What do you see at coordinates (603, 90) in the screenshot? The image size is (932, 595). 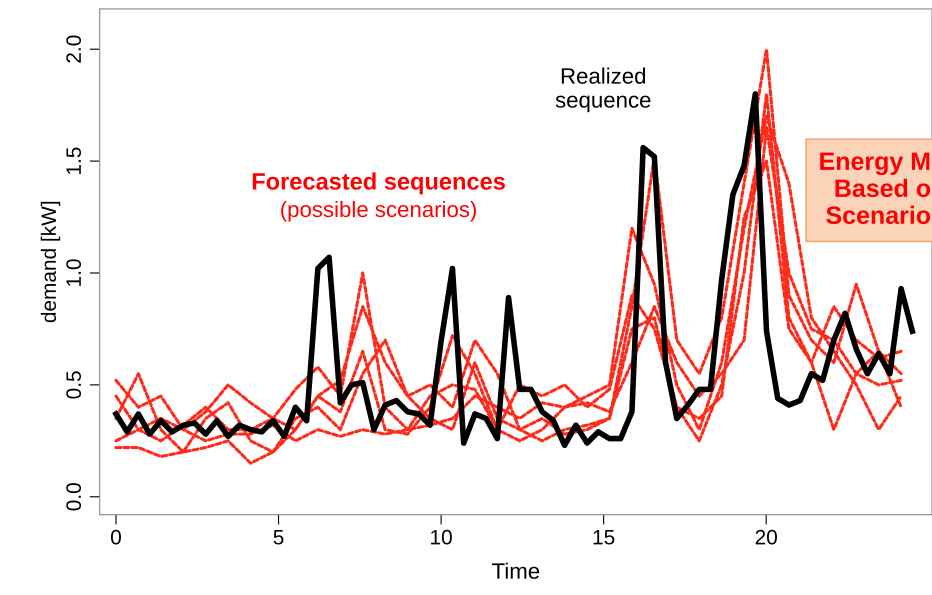 I see `annotation: Realized sequence` at bounding box center [603, 90].